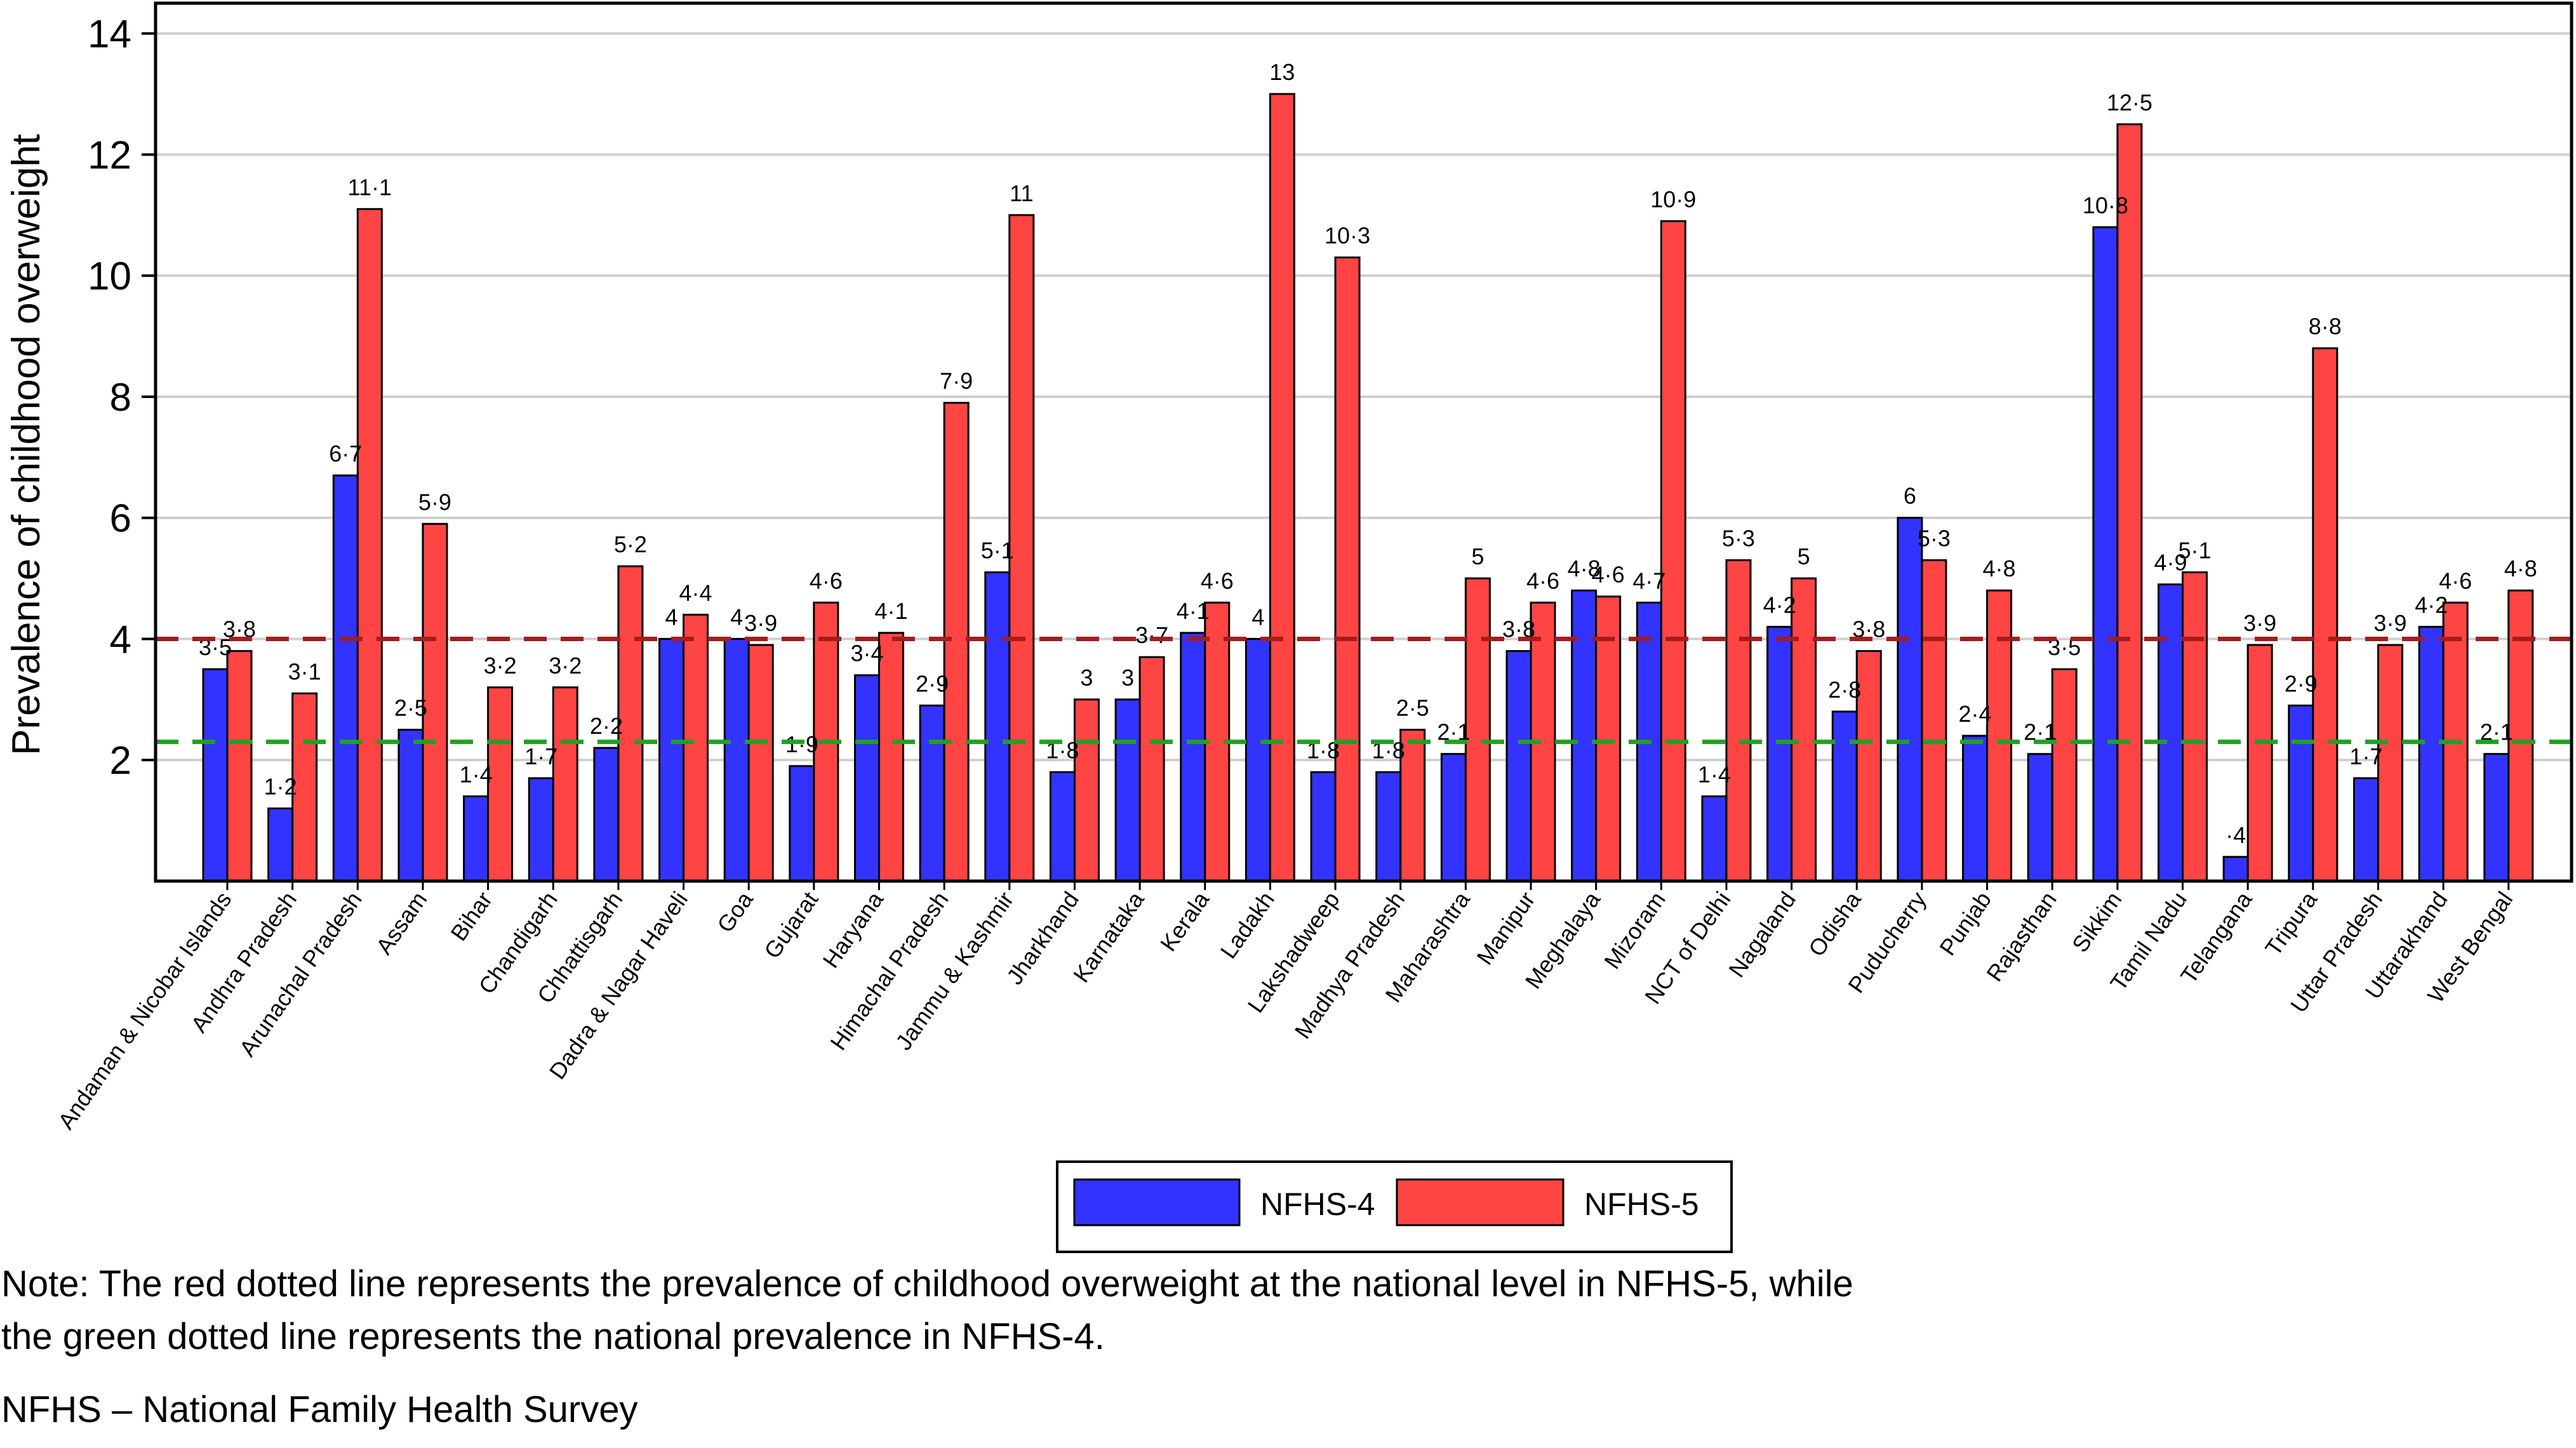  What do you see at coordinates (320, 1409) in the screenshot?
I see `note-line-3: NFHS – National Family Health Survey` at bounding box center [320, 1409].